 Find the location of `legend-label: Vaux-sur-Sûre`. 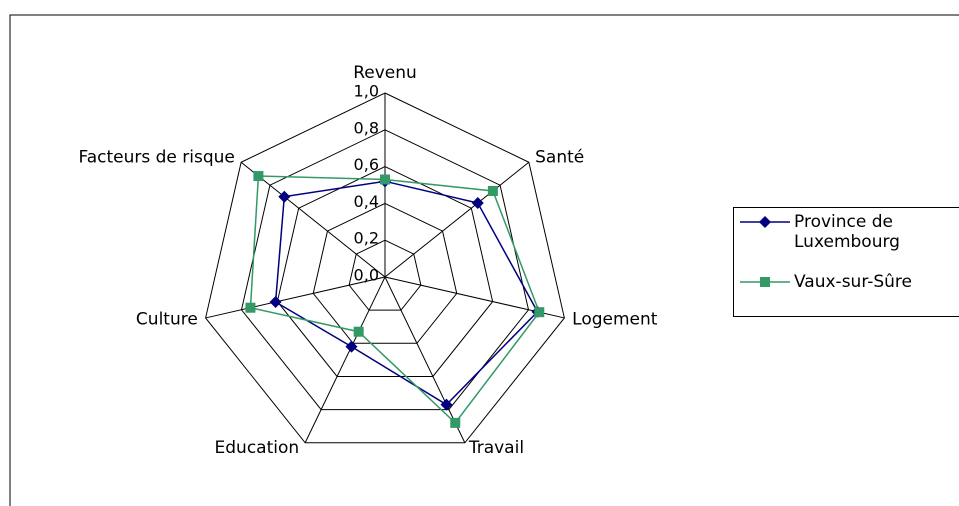

legend-label: Vaux-sur-Sûre is located at coordinates (853, 282).